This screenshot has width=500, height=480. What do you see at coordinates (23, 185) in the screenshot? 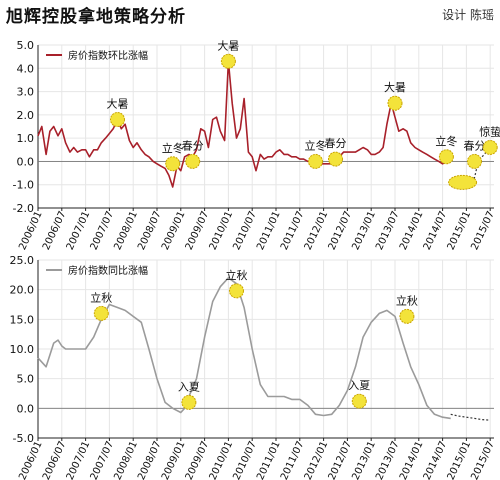
I see `c1-y-tick-label: -1.0` at bounding box center [23, 185].